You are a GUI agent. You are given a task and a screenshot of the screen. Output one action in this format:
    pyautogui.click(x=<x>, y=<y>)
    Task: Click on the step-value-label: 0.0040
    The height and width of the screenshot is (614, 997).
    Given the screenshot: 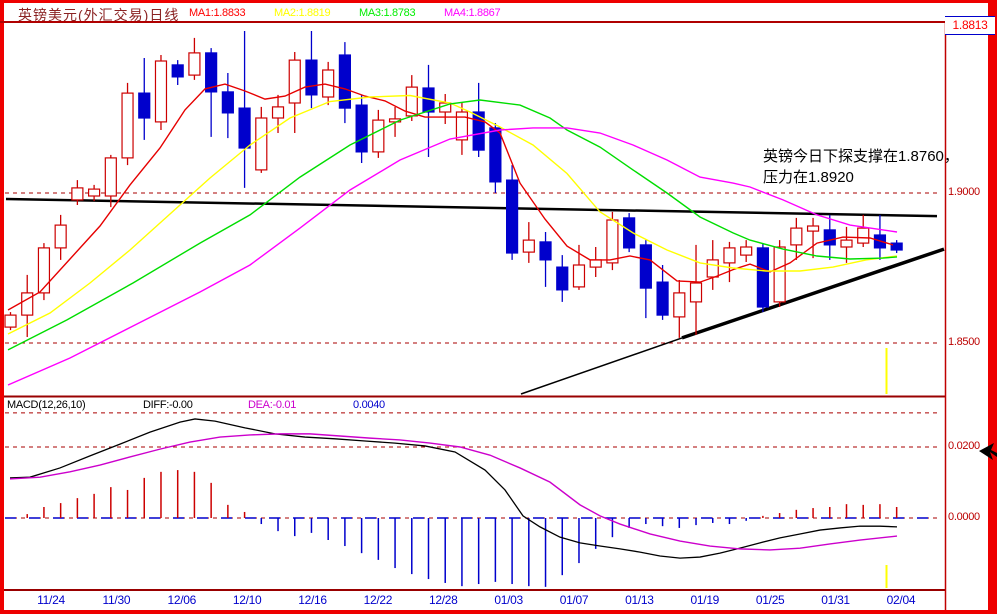 What is the action you would take?
    pyautogui.click(x=369, y=405)
    